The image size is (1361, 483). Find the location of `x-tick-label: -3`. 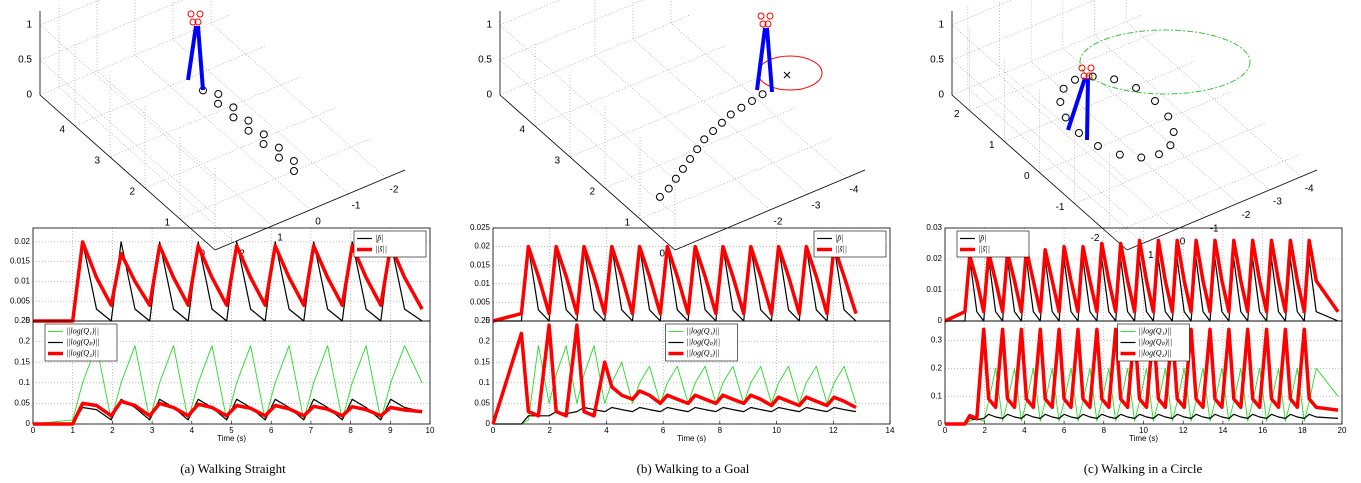

x-tick-label: -3 is located at coordinates (1277, 202).